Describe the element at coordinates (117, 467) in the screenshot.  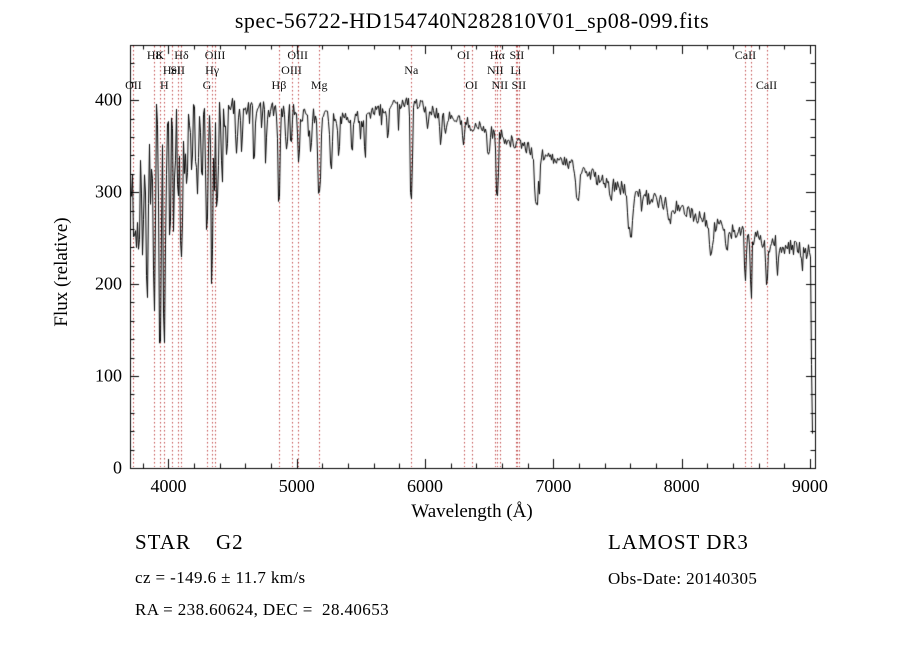
I see `y-tick-label: 0` at that location.